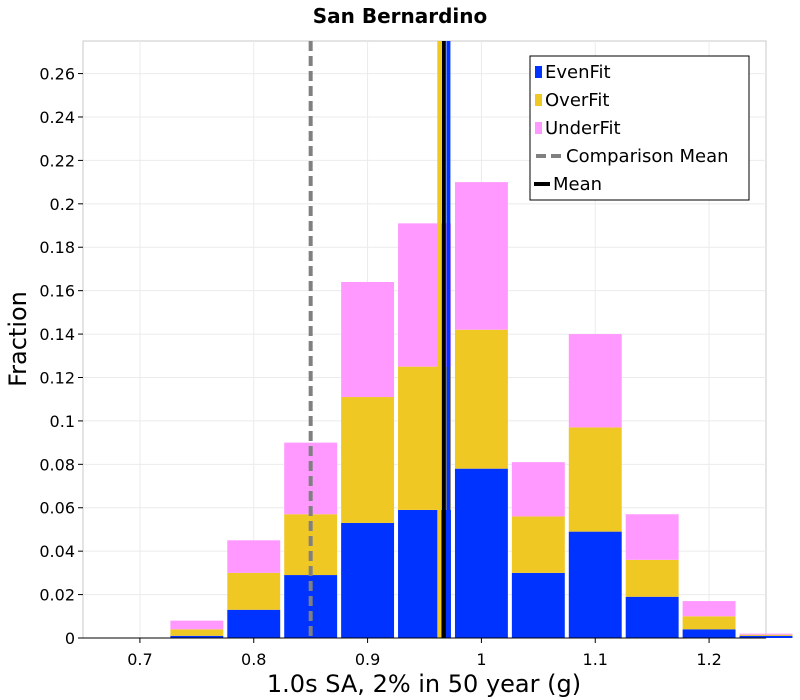 Image resolution: width=800 pixels, height=700 pixels. What do you see at coordinates (538, 72) in the screenshot?
I see `legend-swatch-evenfit` at bounding box center [538, 72].